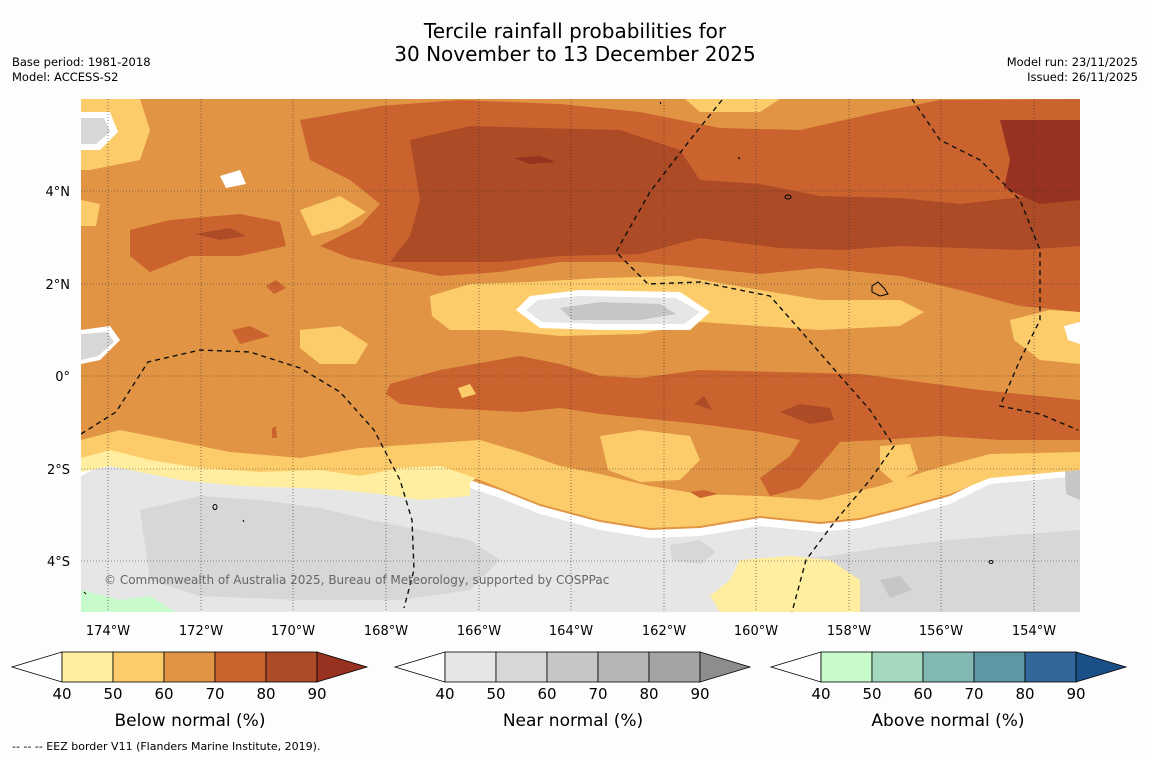 This screenshot has height=758, width=1150. Describe the element at coordinates (201, 631) in the screenshot. I see `lon-label: 172°W` at that location.